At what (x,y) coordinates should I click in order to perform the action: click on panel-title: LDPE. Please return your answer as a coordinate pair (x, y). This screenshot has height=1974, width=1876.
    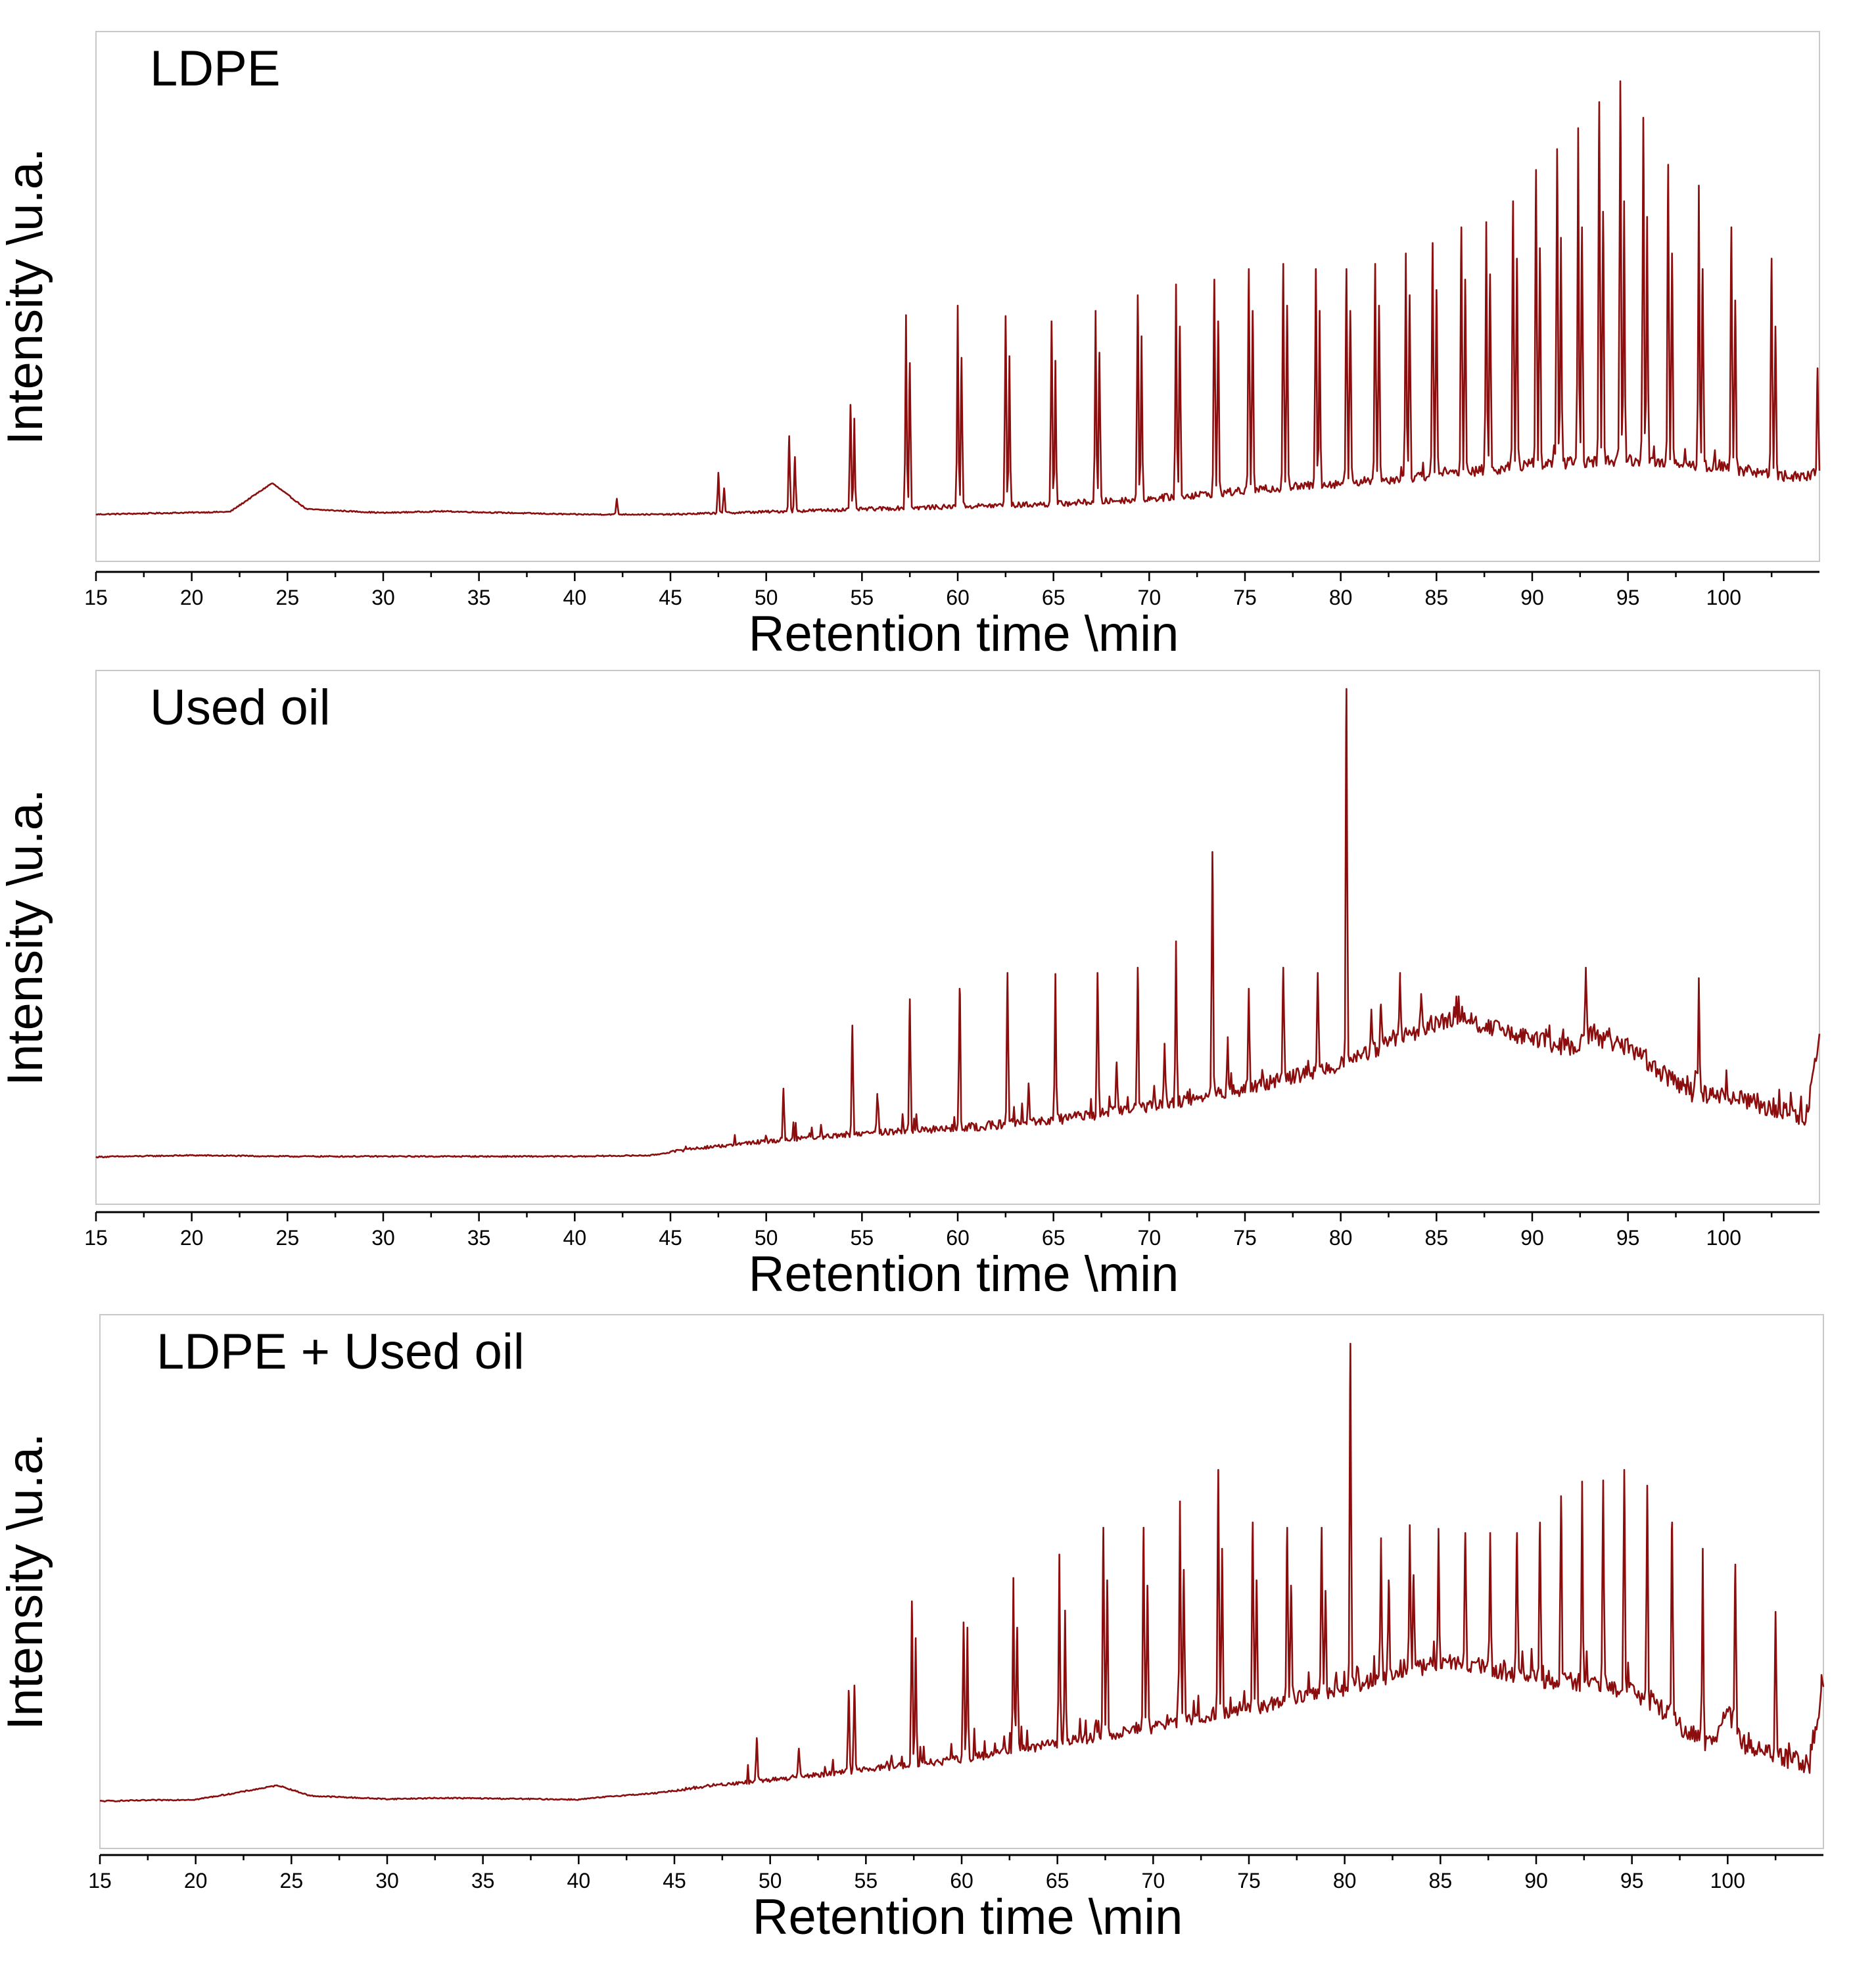
    Looking at the image, I should click on (216, 69).